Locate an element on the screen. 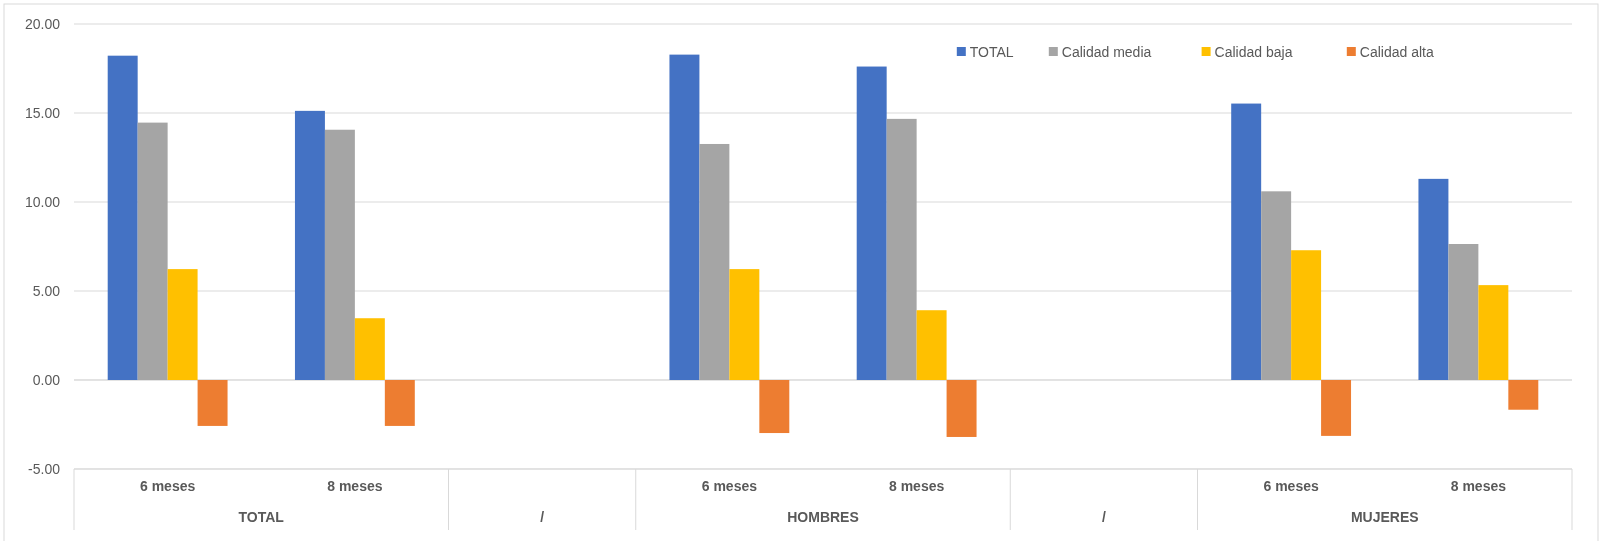 The width and height of the screenshot is (1602, 541). text: TOTAL is located at coordinates (261, 517).